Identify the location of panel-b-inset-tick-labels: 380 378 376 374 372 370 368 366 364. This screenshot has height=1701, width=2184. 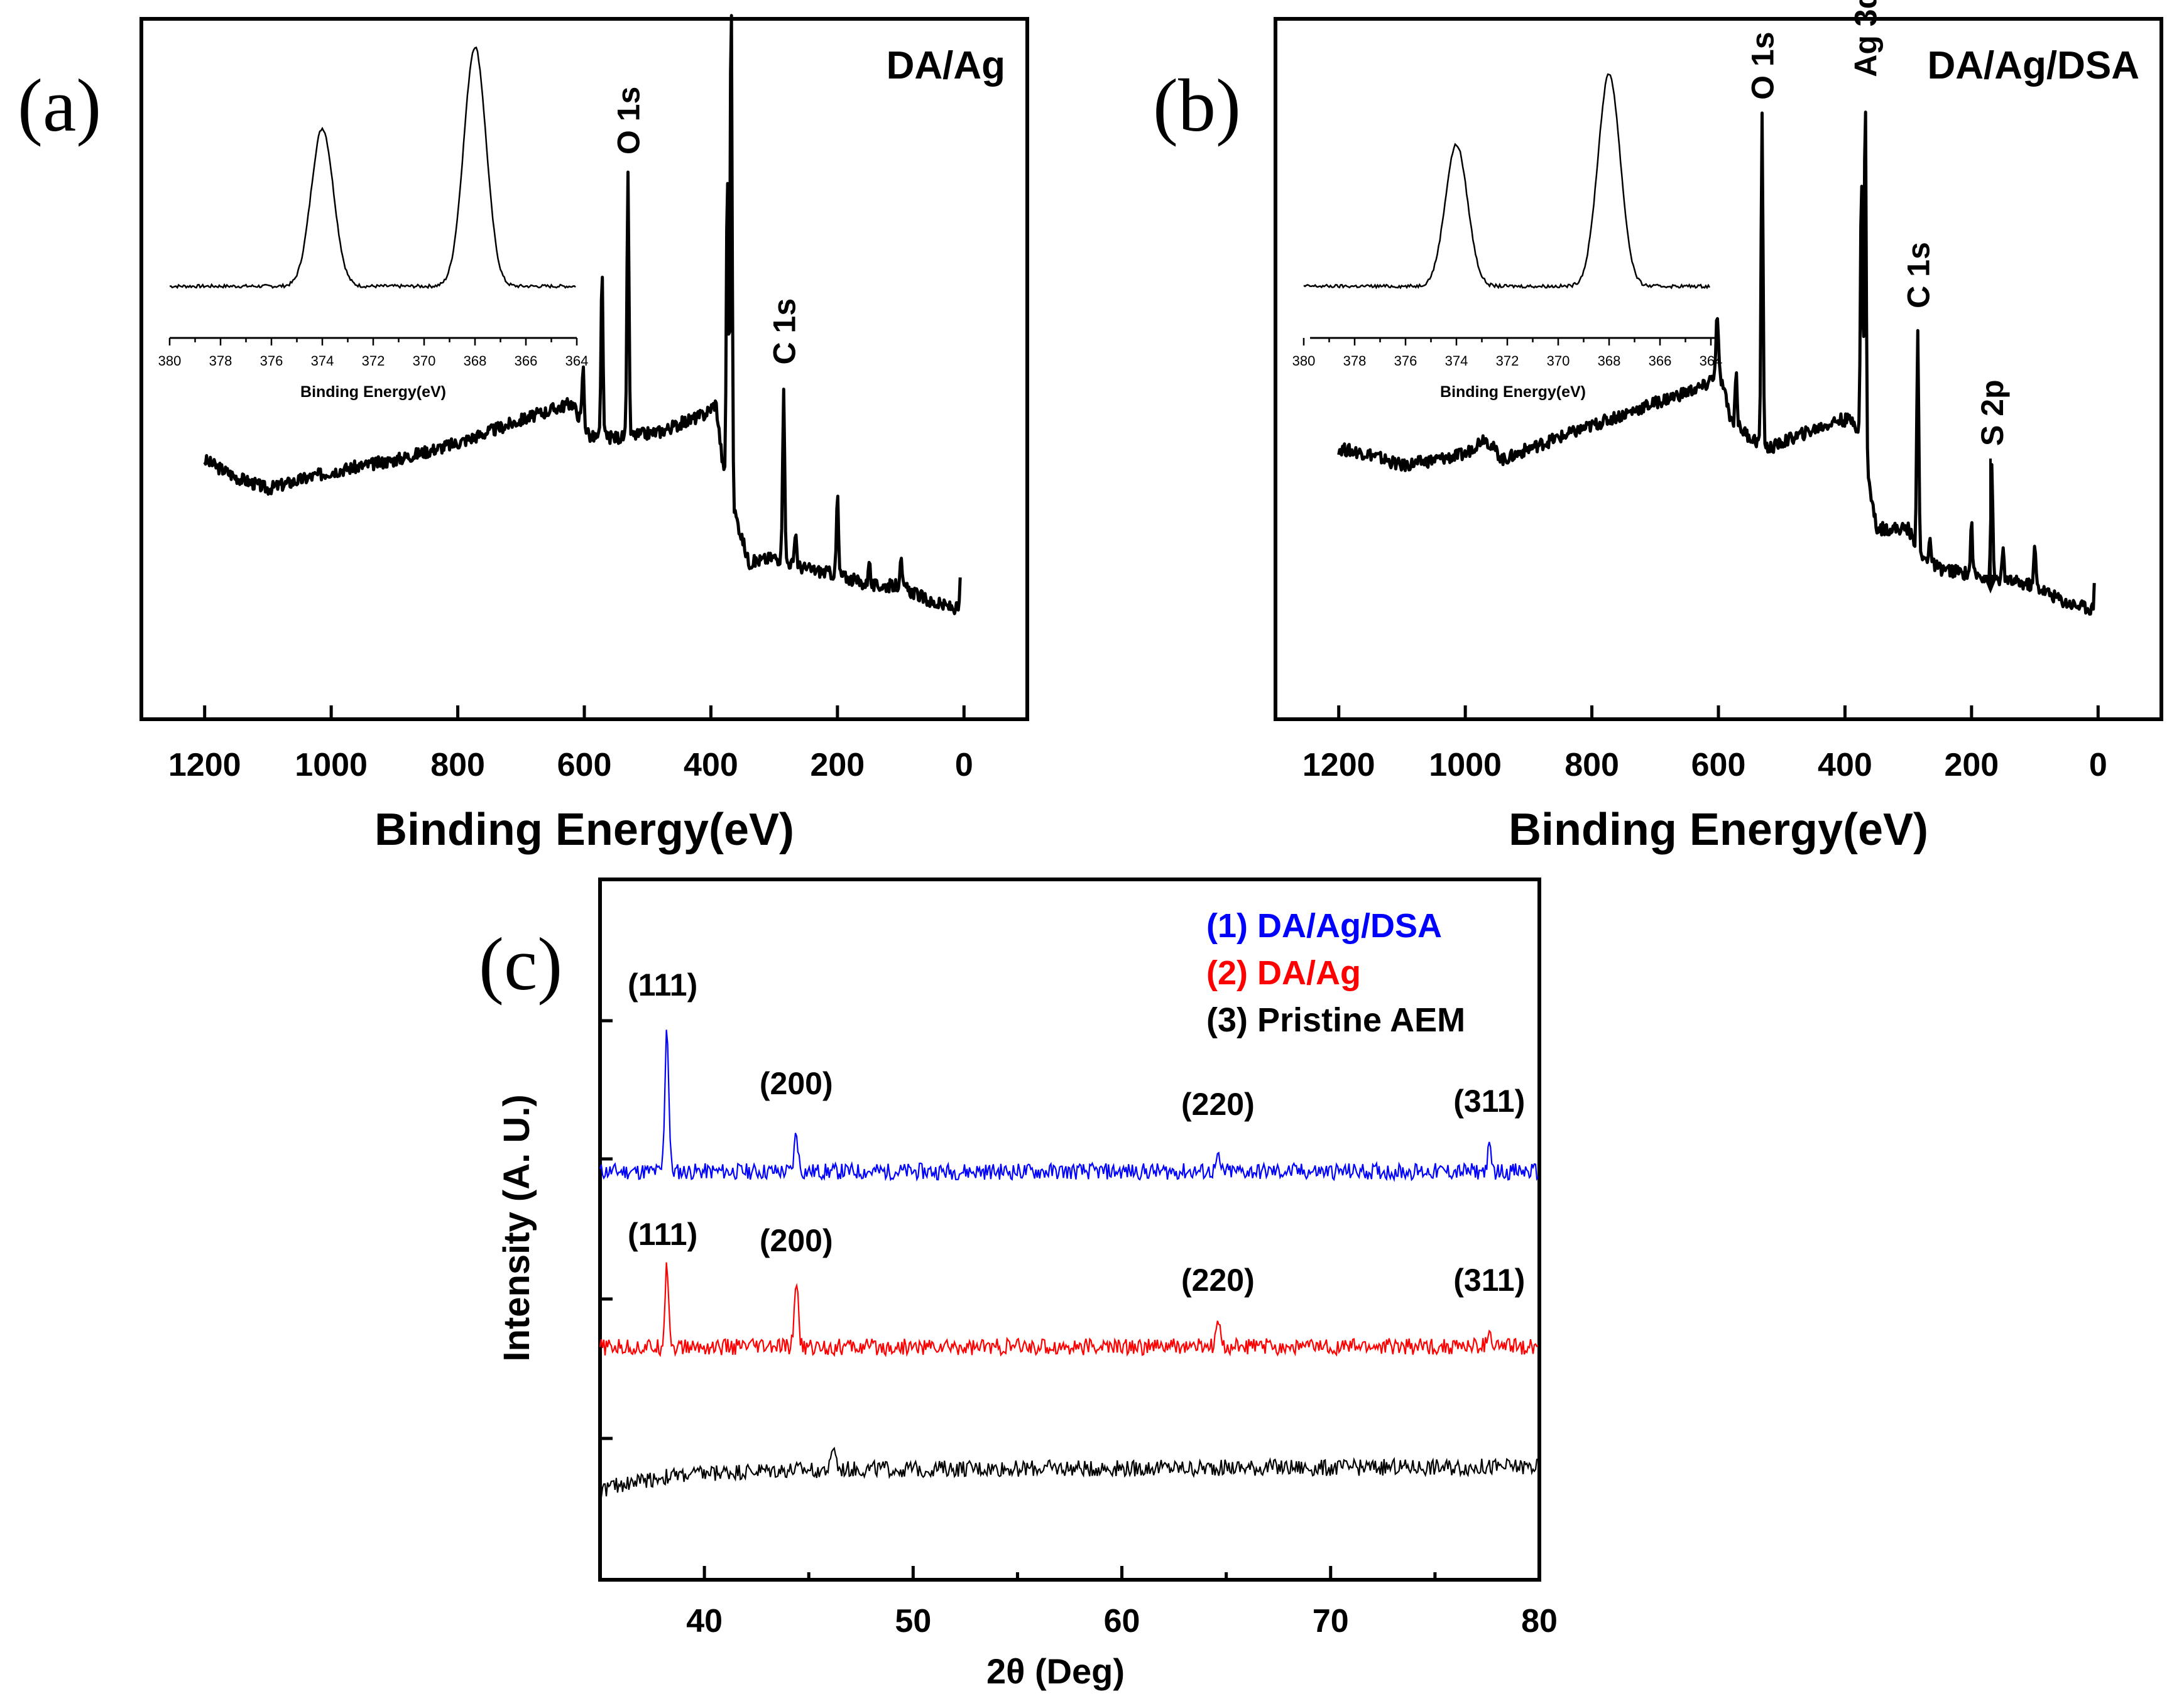
(1507, 361).